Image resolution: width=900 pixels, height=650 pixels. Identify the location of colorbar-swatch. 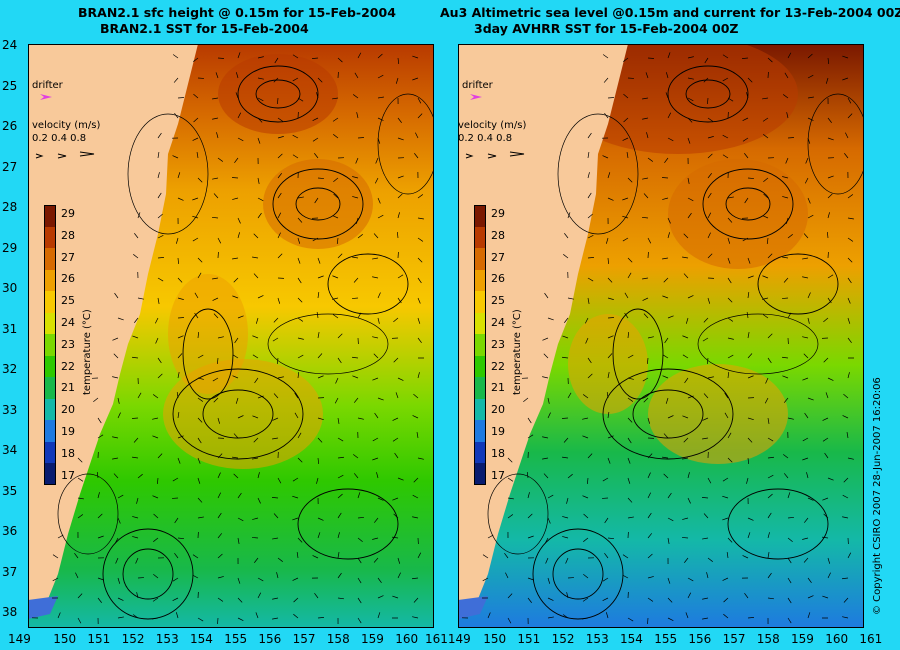
(50, 280).